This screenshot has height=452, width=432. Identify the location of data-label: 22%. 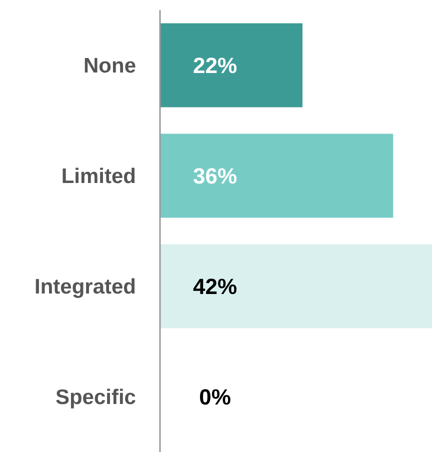
(215, 65).